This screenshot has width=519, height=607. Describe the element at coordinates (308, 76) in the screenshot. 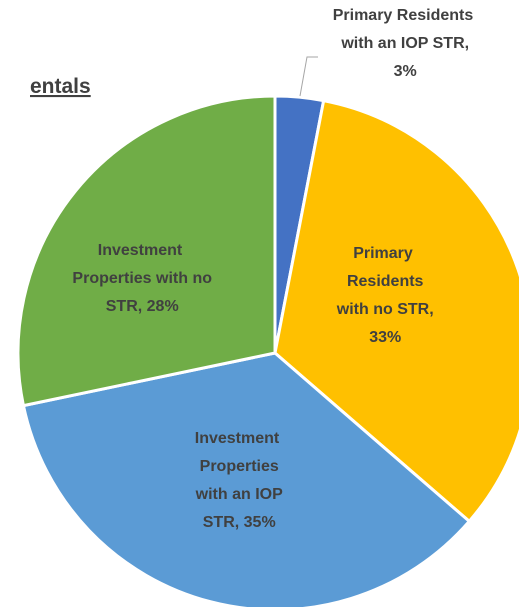

I see `leader-line` at that location.